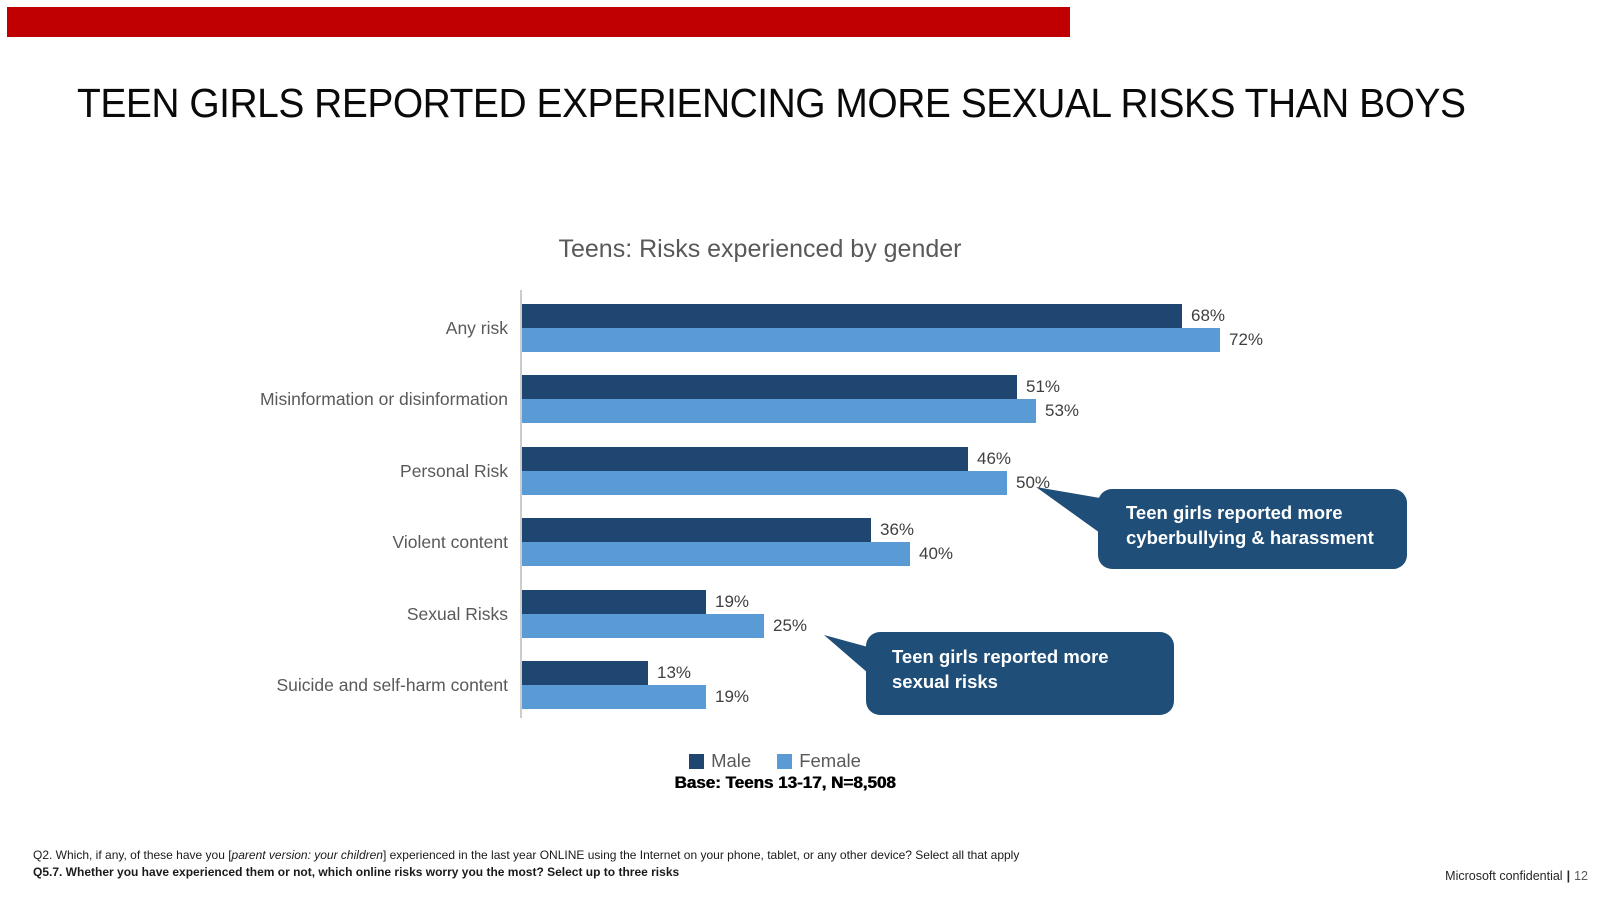 The width and height of the screenshot is (1600, 900). What do you see at coordinates (538, 22) in the screenshot?
I see `red-accent-bar` at bounding box center [538, 22].